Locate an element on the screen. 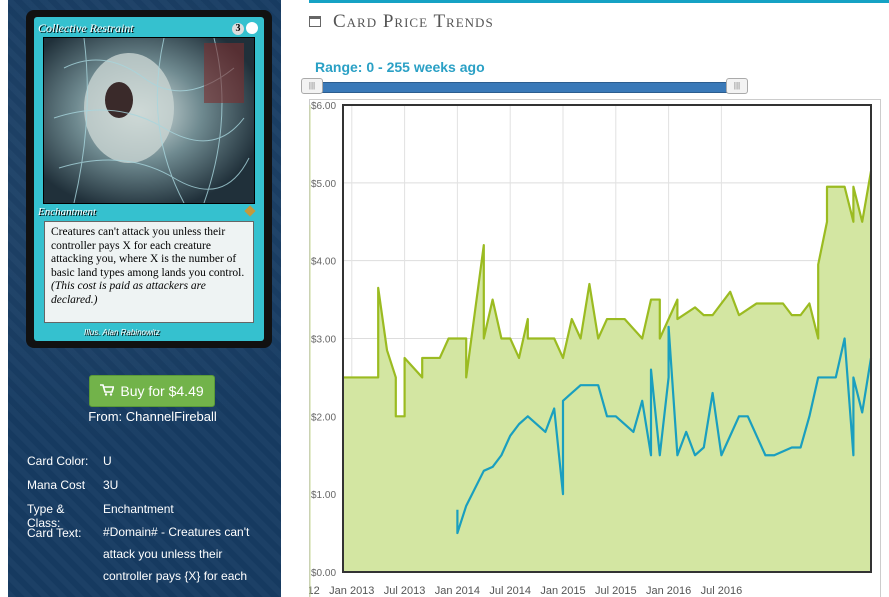  card-title: Collective Restraint is located at coordinates (86, 28).